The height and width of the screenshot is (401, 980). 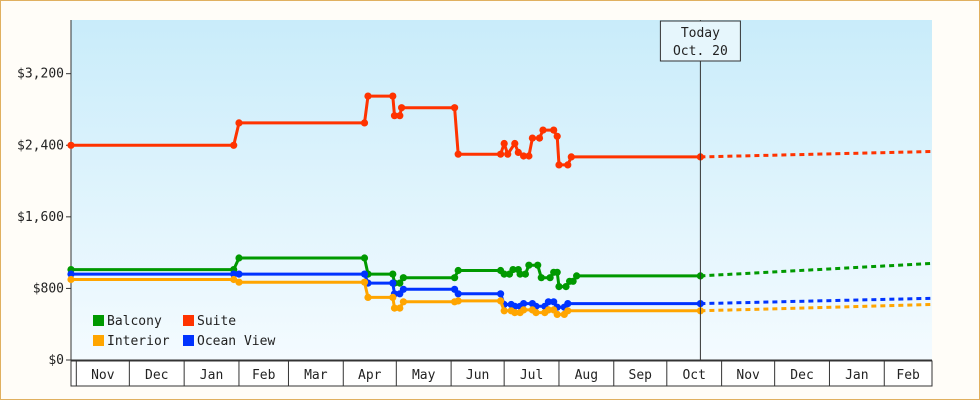 I want to click on series-balcony, so click(x=386, y=272).